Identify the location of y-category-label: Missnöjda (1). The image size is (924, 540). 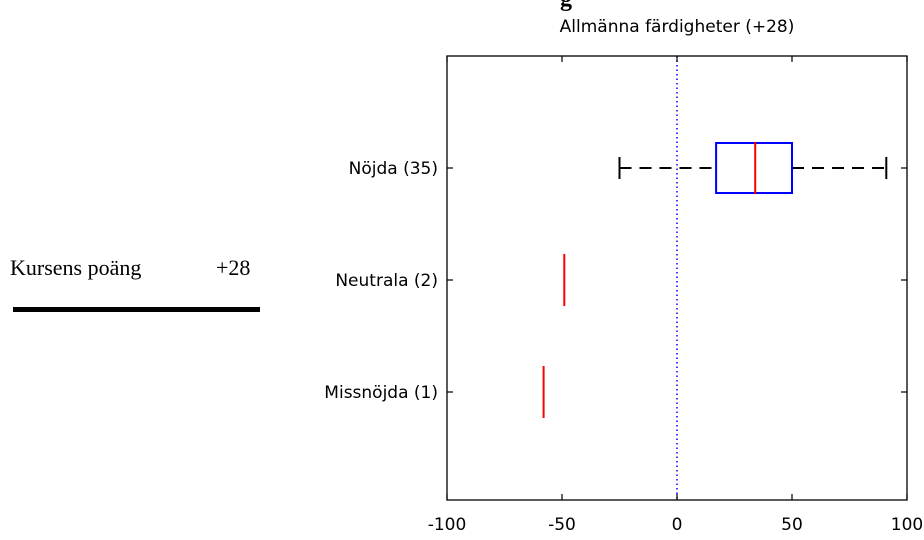
(381, 393).